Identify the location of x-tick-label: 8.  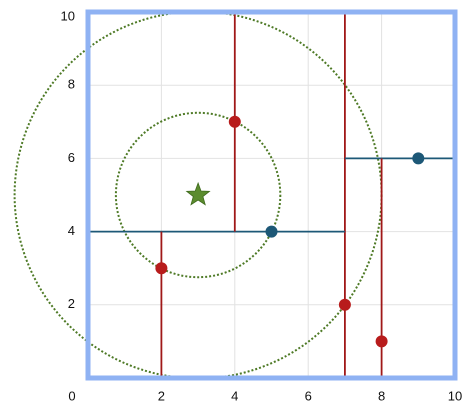
(381, 395).